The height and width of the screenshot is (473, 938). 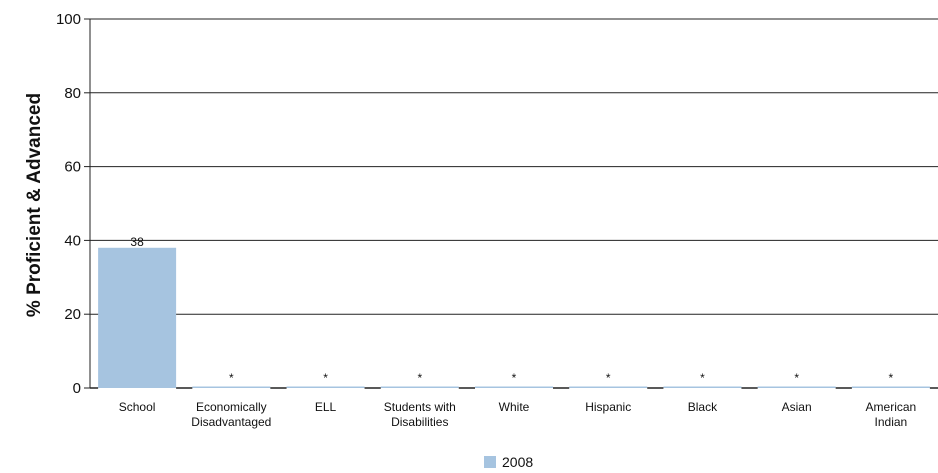 What do you see at coordinates (72, 240) in the screenshot?
I see `y-tick-label: 40` at bounding box center [72, 240].